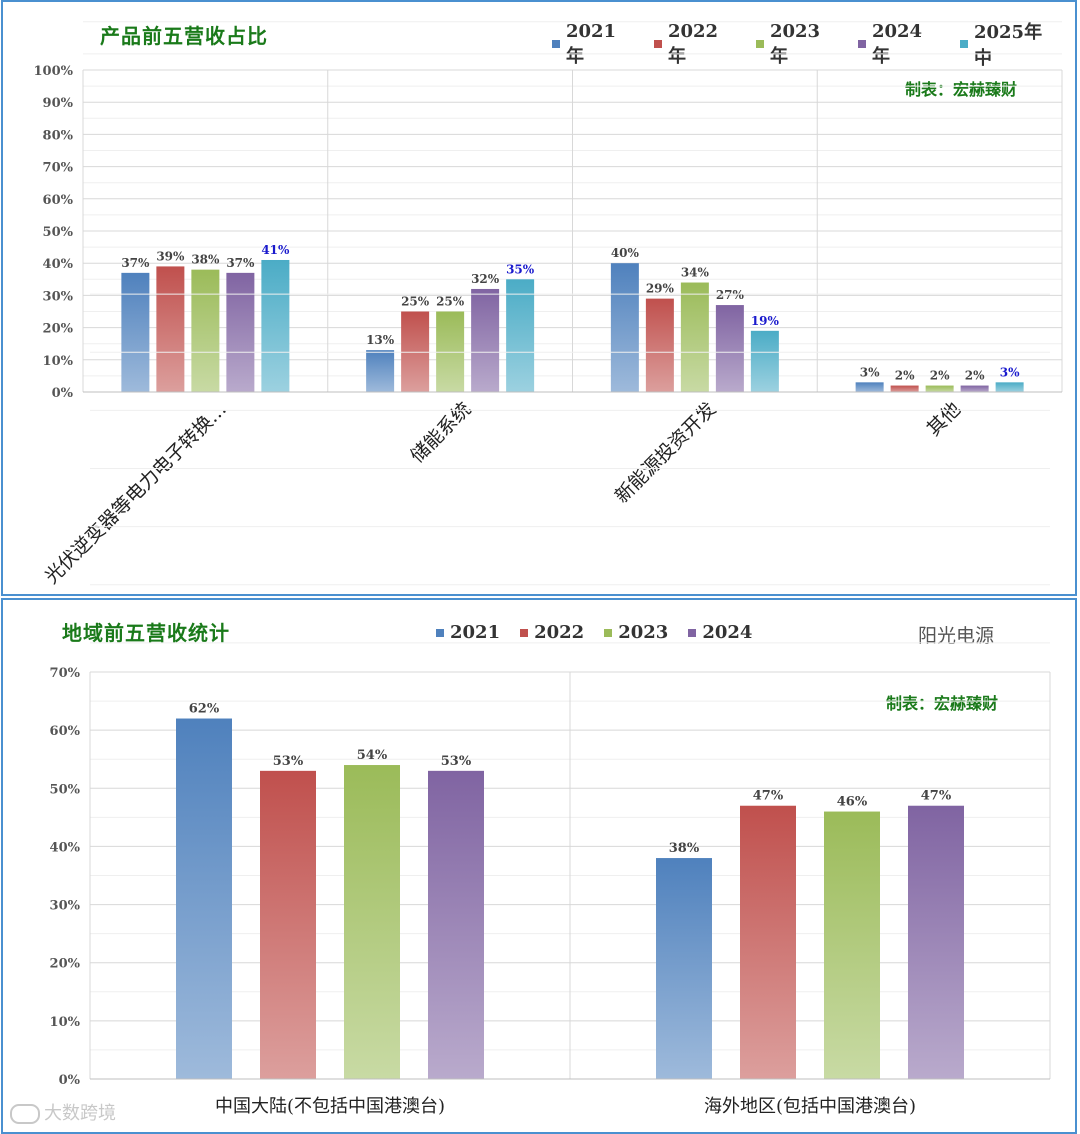  What do you see at coordinates (897, 43) in the screenshot?
I see `legend-label: 2024年` at bounding box center [897, 43].